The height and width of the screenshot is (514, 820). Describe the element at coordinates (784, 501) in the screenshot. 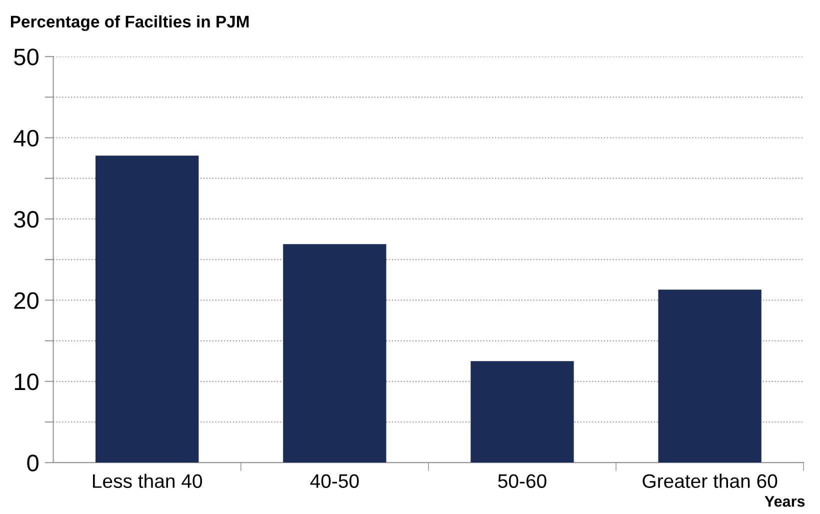

I see `x-axis-title: Years` at that location.